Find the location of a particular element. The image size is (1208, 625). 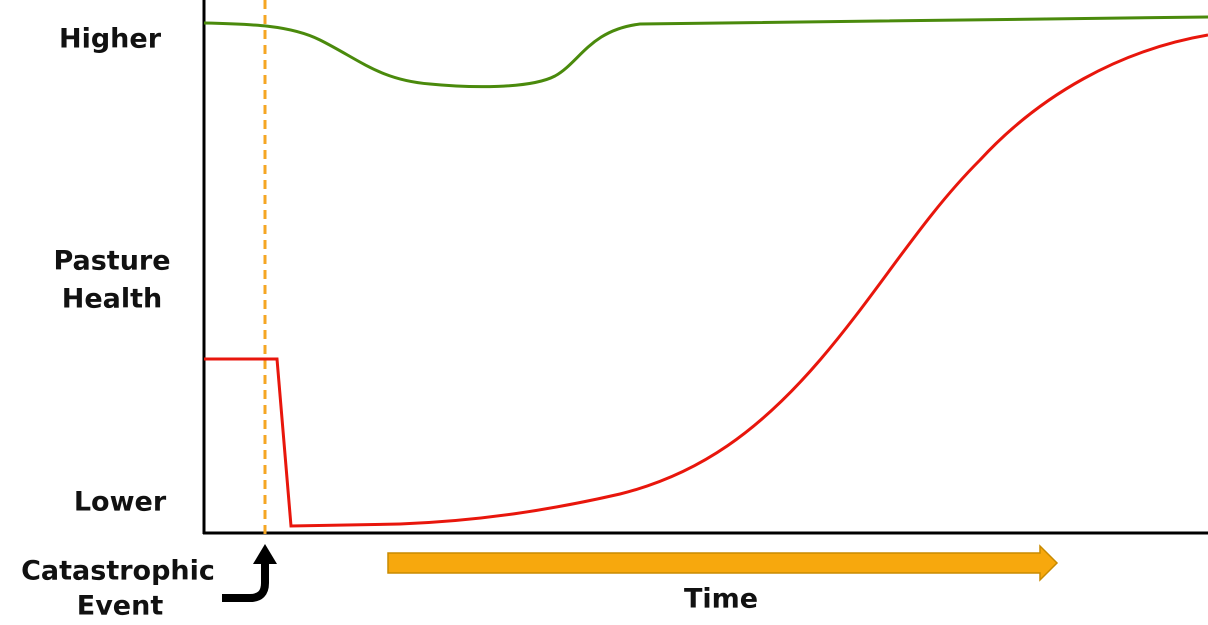

bottom-label: Lower is located at coordinates (120, 502).